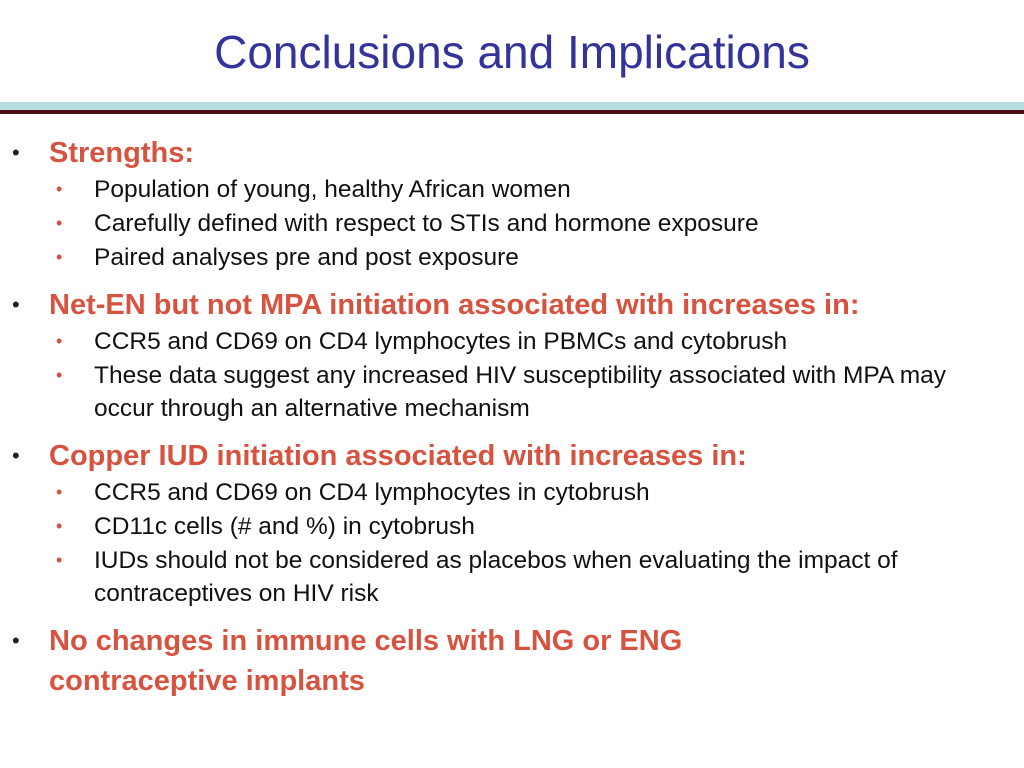  Describe the element at coordinates (531, 527) in the screenshot. I see `list-item: • CD11c cells (# and %) in cytobrush` at that location.